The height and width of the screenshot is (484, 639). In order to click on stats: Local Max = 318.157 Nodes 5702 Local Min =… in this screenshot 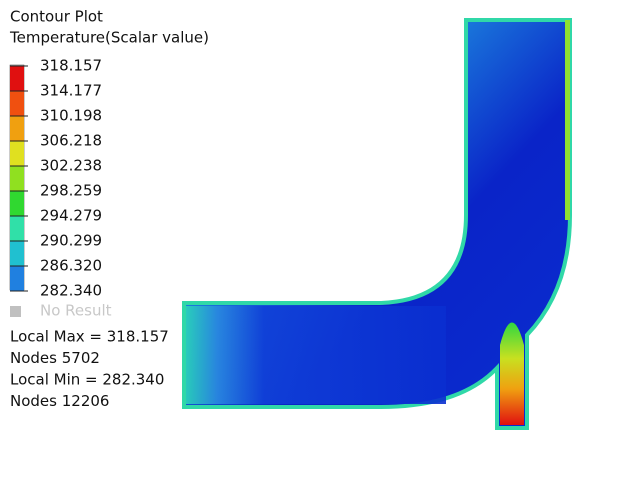, I will do `click(89, 369)`.